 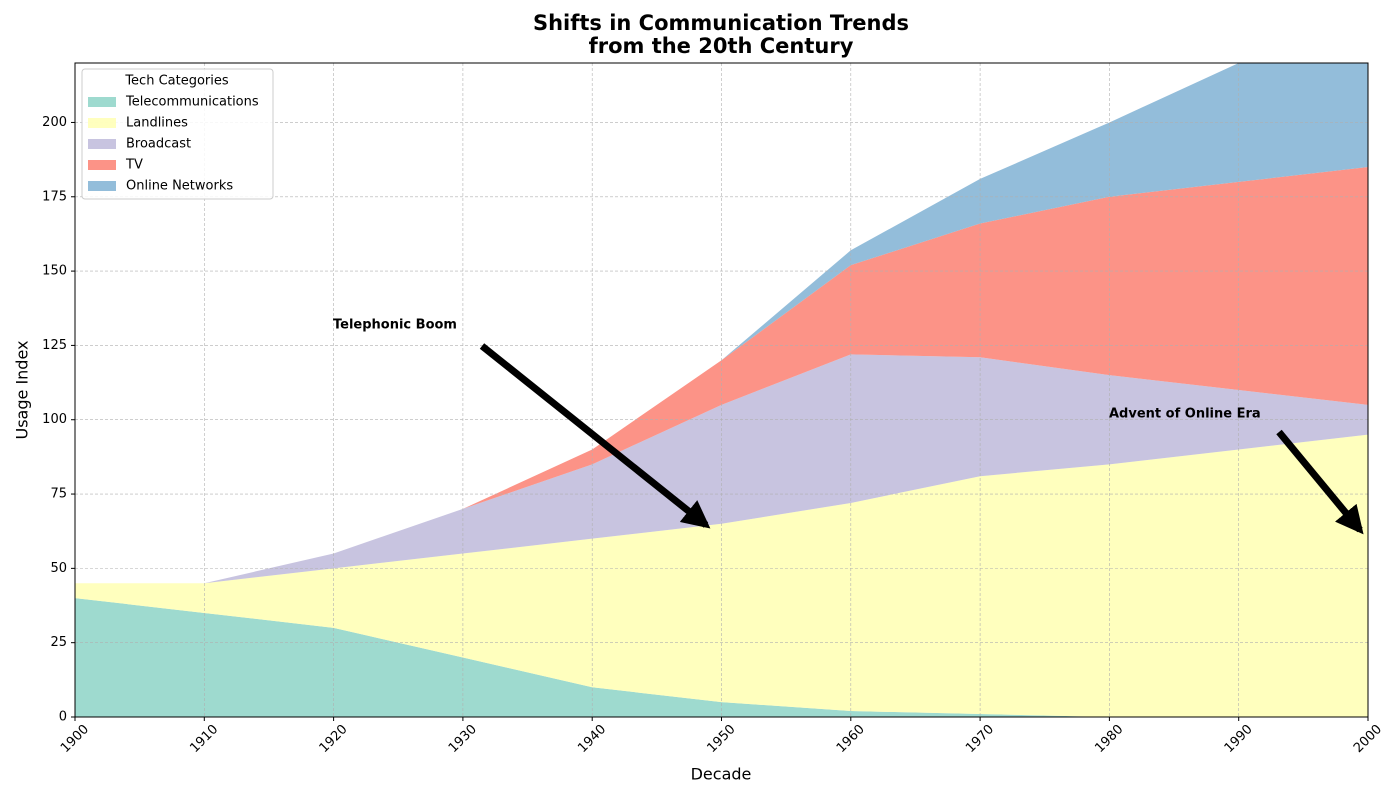 I want to click on legend-label: Landlines, so click(x=157, y=123).